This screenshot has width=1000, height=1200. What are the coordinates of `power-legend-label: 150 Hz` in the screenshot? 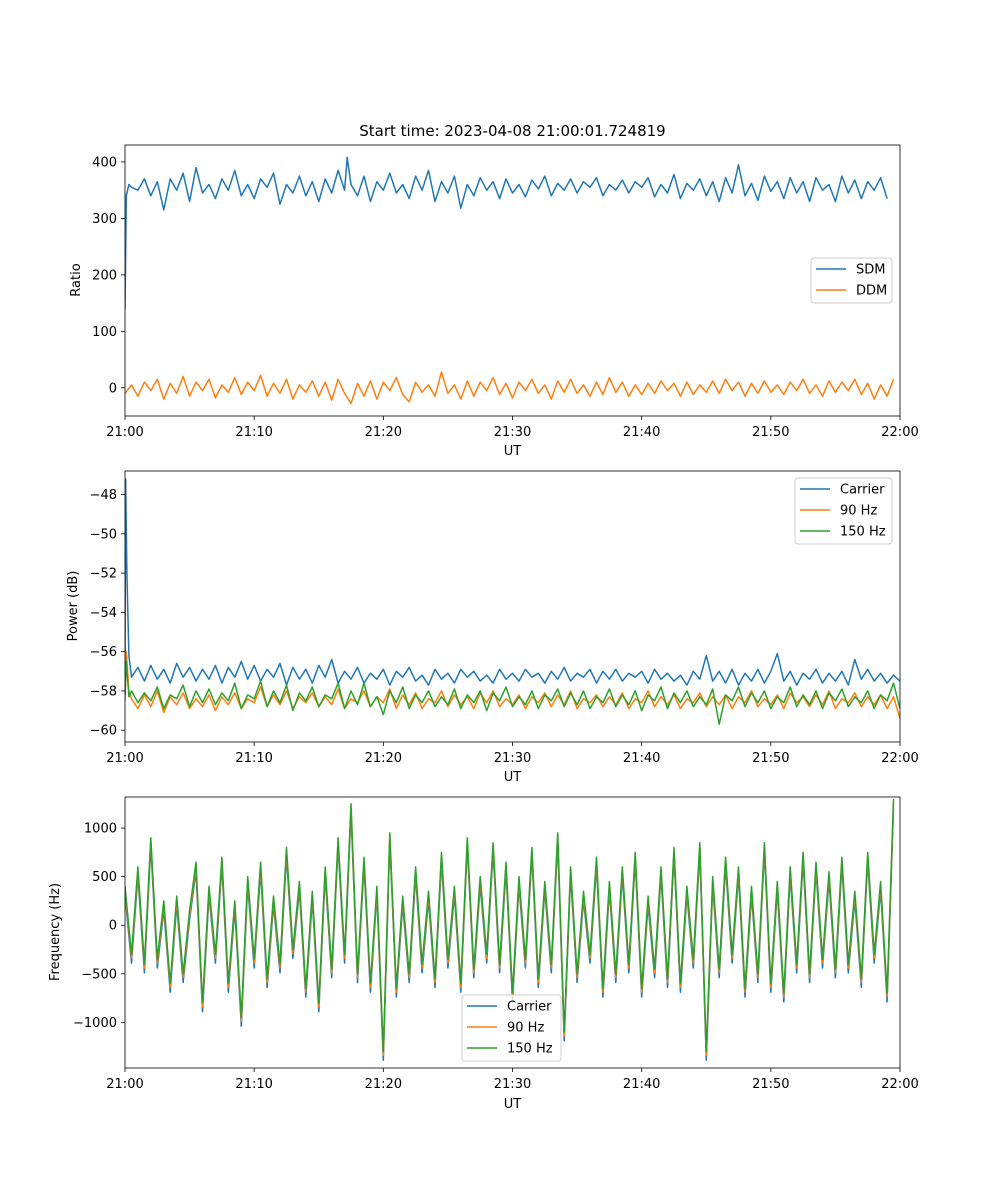 It's located at (863, 532).